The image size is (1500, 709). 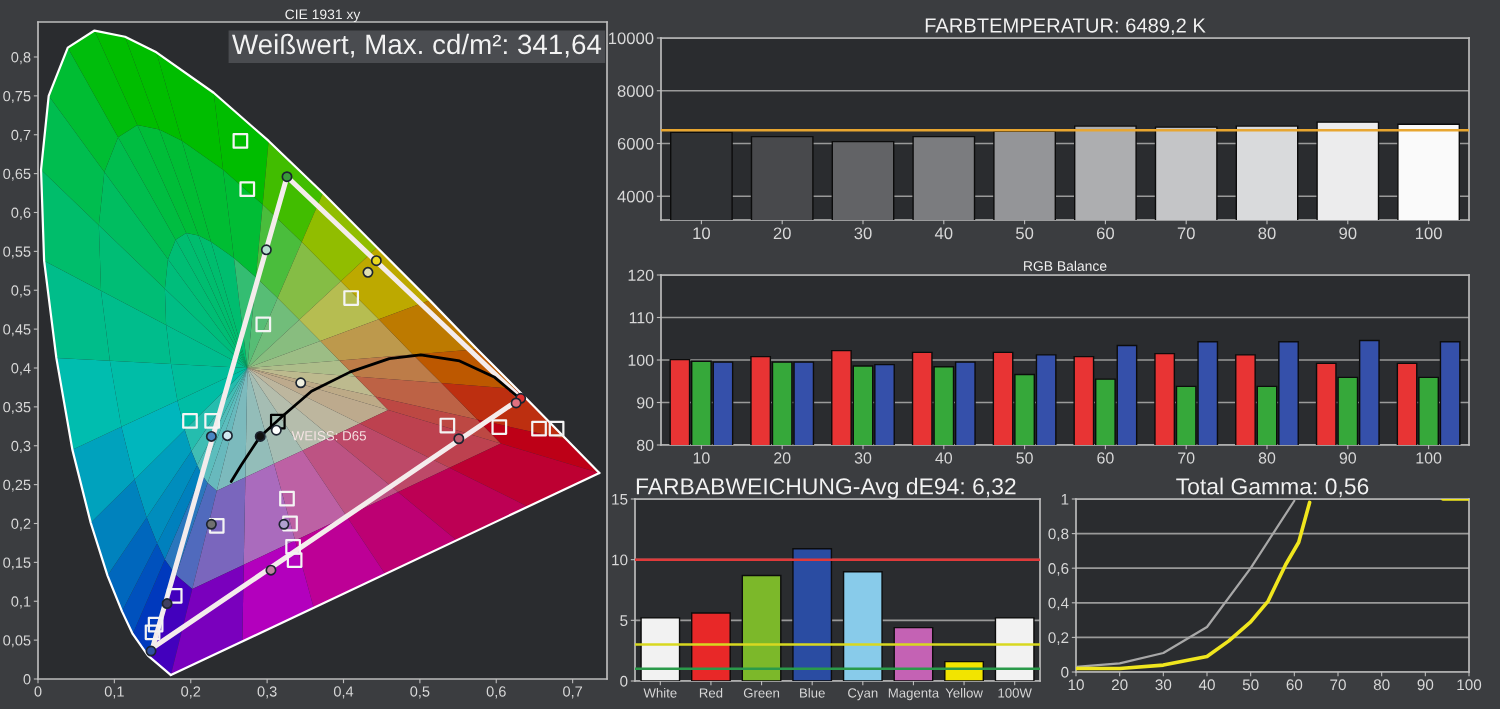 What do you see at coordinates (826, 488) in the screenshot?
I see `chart-title: FARBABWEICHUNG-Avg dE94: 6,32` at bounding box center [826, 488].